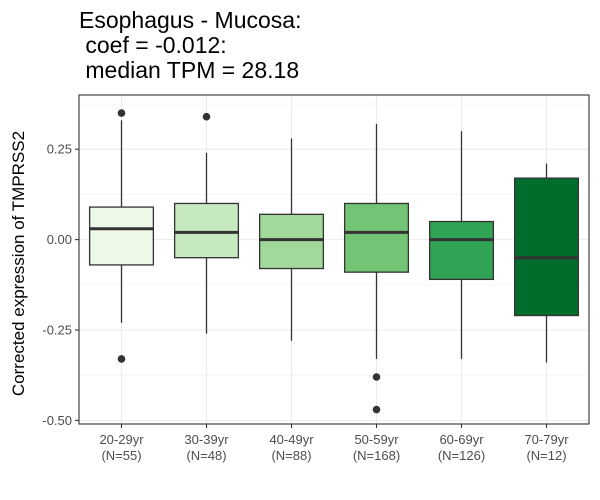  I want to click on box-30-39yr, so click(206, 223).